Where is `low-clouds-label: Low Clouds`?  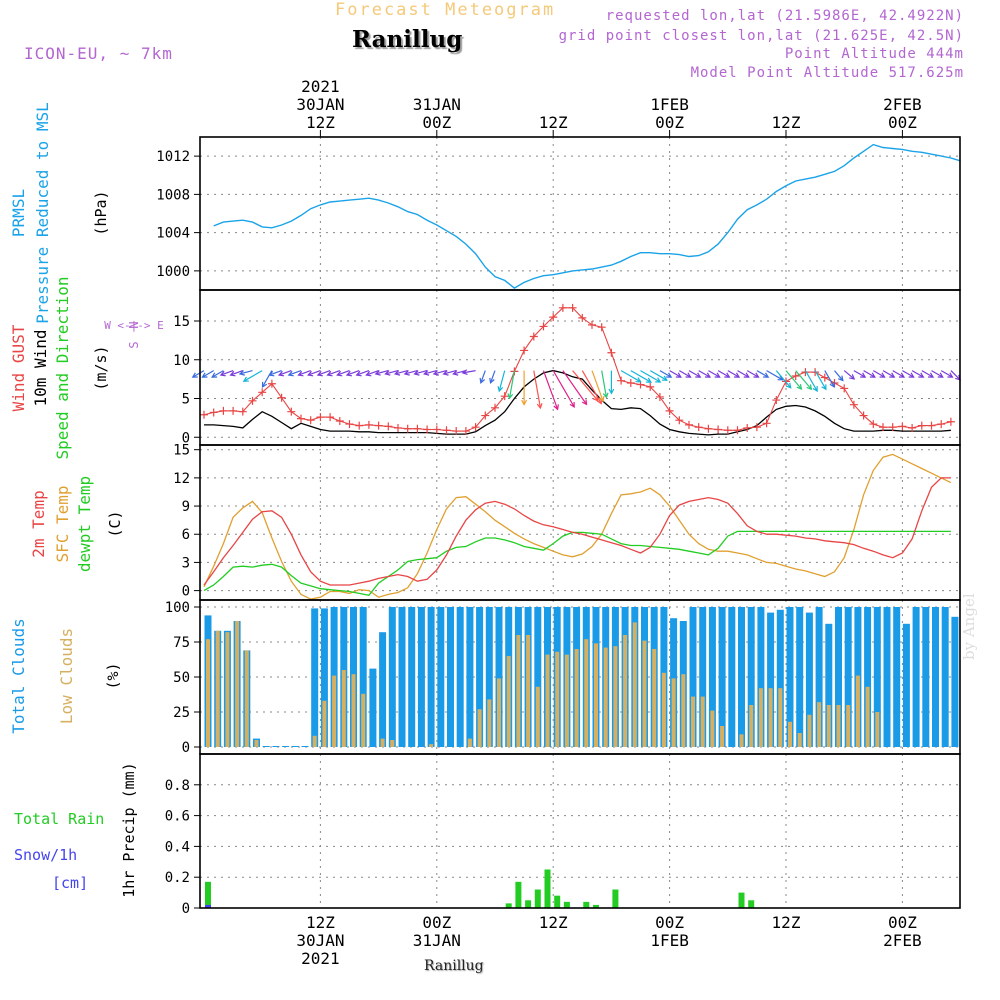 low-clouds-label: Low Clouds is located at coordinates (66, 676).